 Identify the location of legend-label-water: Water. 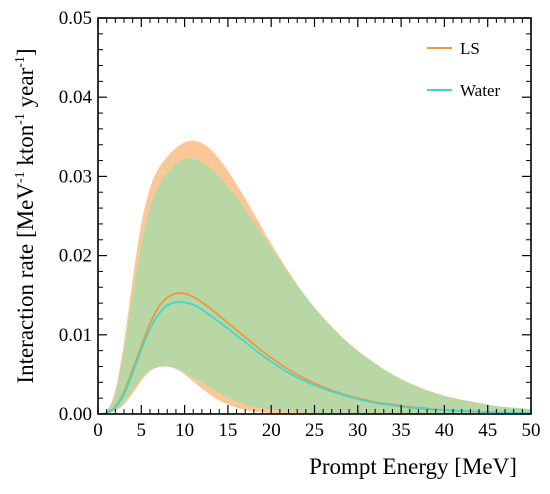
(480, 90).